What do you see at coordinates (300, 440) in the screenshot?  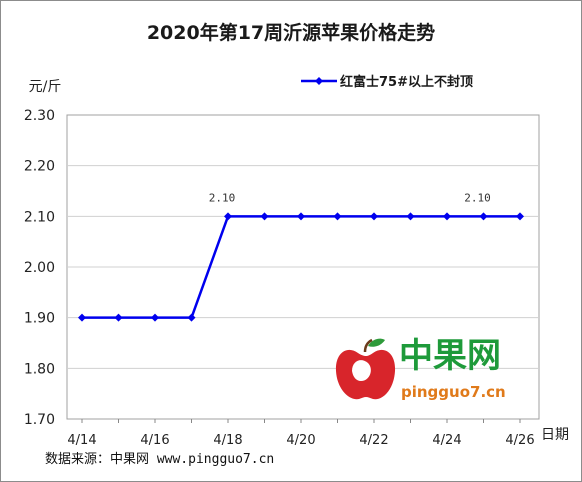 I see `x-tick-label: 4/20` at bounding box center [300, 440].